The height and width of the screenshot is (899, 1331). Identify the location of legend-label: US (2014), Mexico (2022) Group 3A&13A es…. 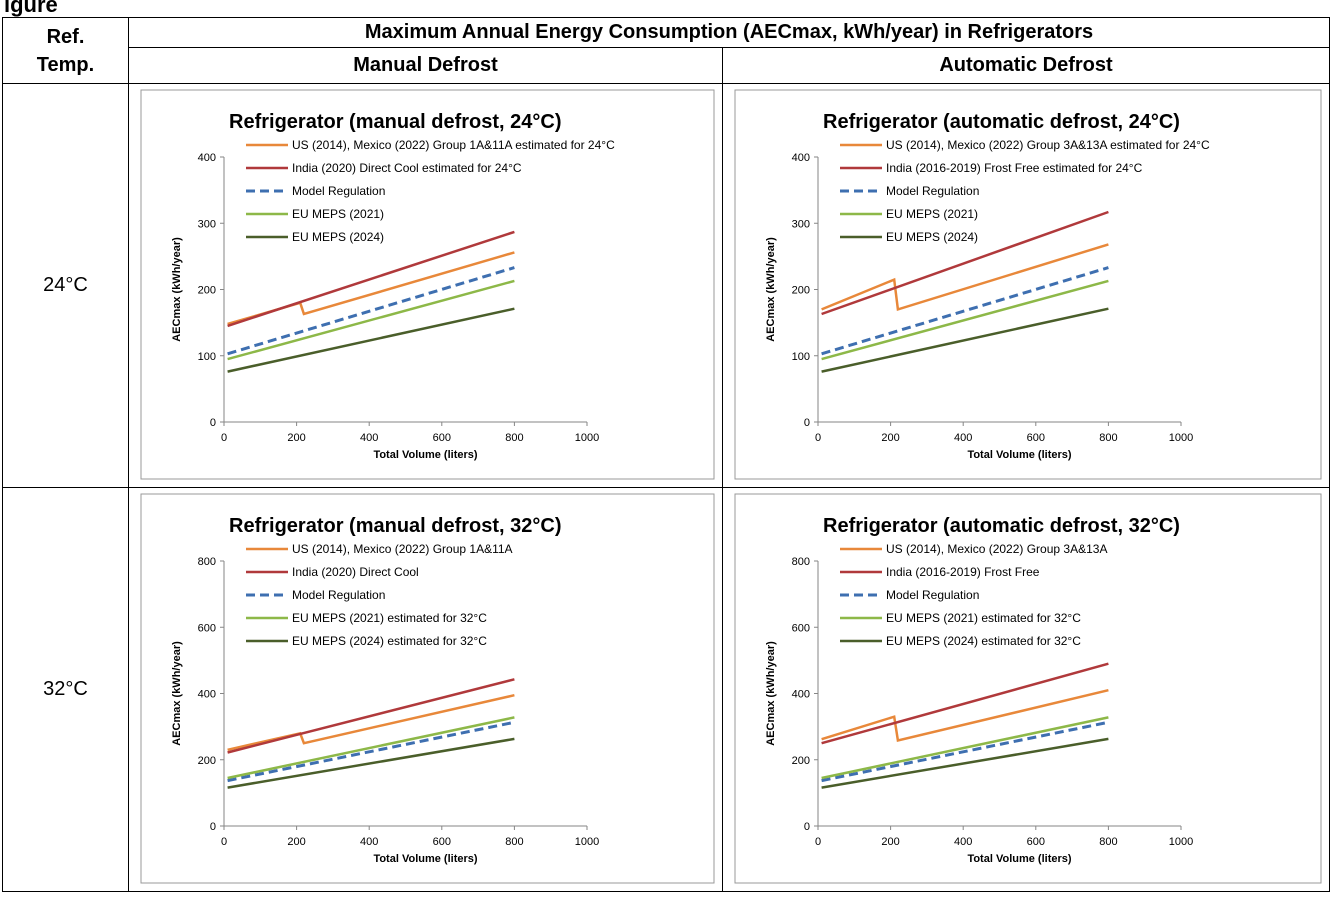
(1048, 145).